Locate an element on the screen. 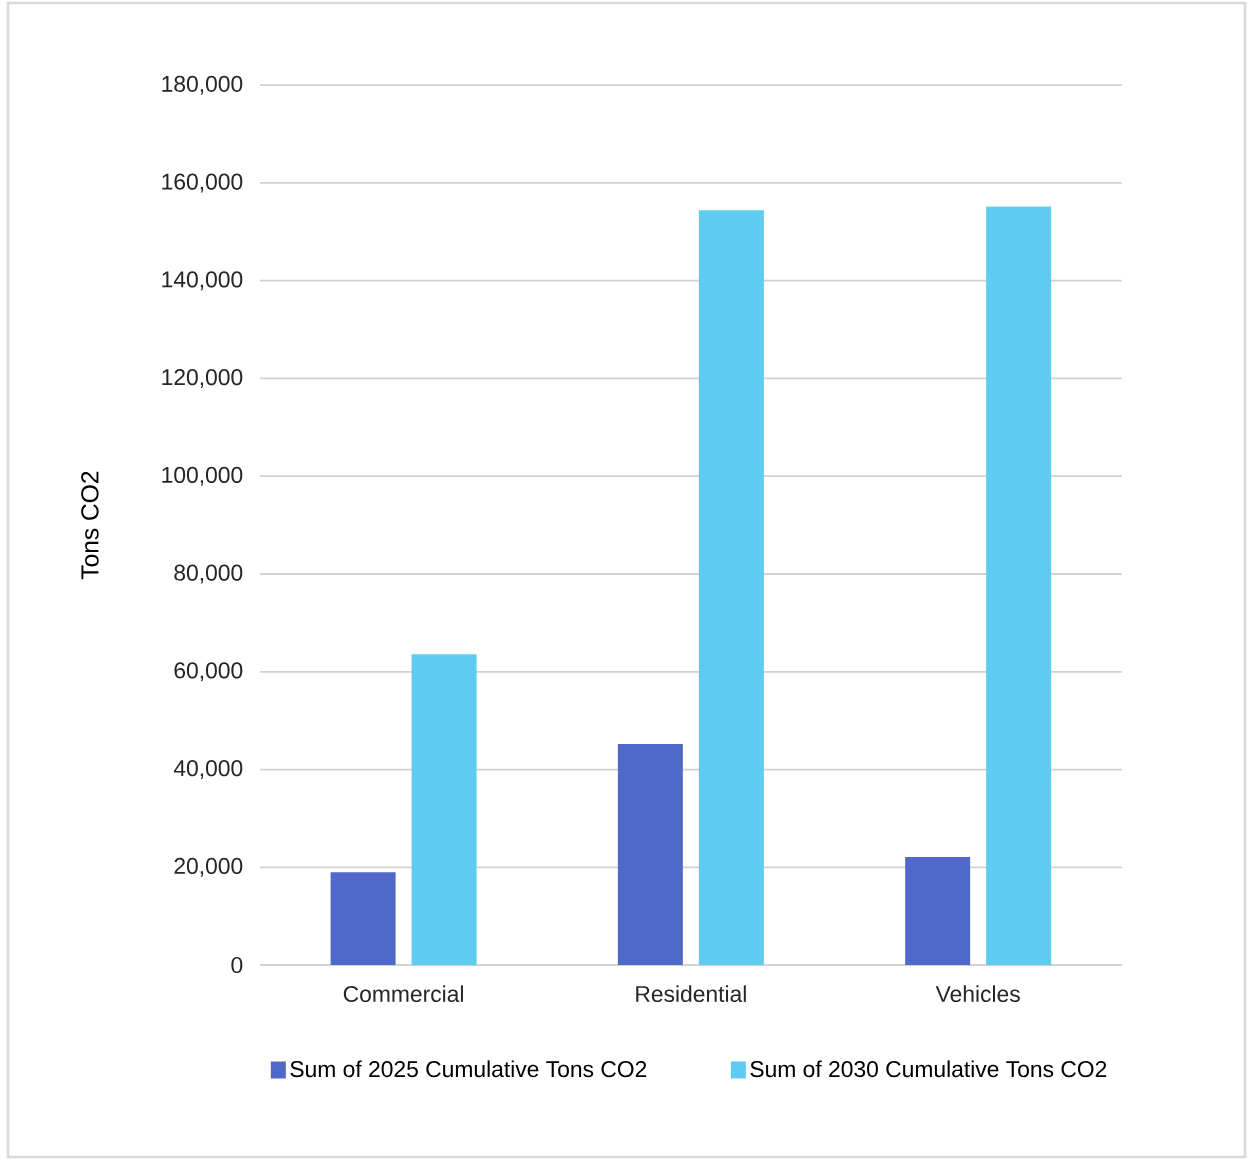 The image size is (1251, 1160). legend-label: Sum of 2030 Cumulative Tons CO2 is located at coordinates (928, 1069).